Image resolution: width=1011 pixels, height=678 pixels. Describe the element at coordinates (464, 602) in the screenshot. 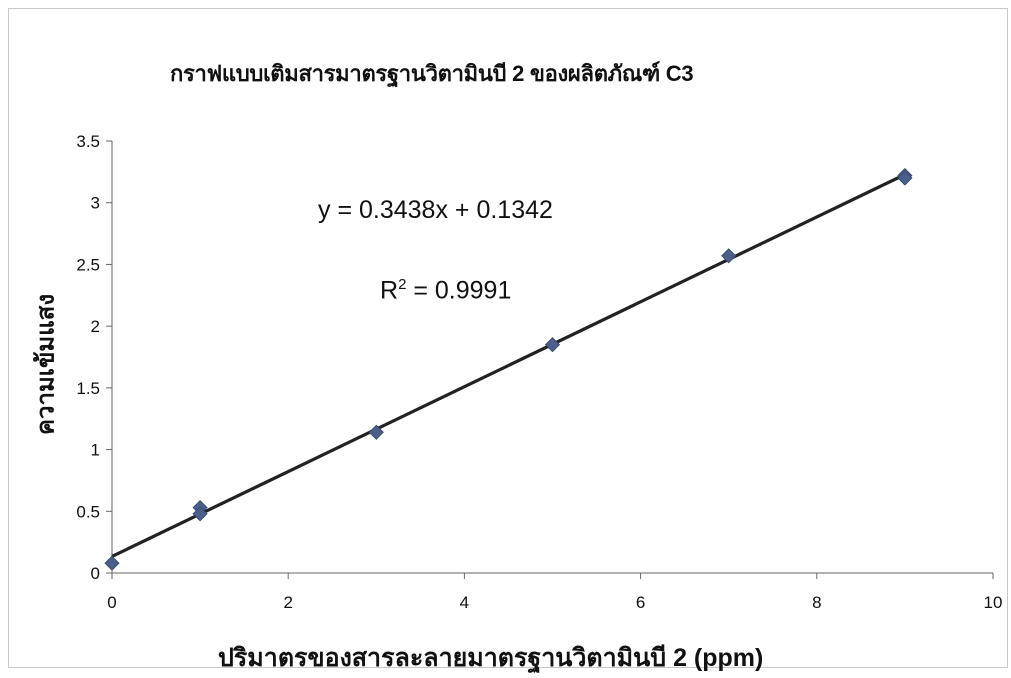

I see `x-tick-label: 4` at that location.